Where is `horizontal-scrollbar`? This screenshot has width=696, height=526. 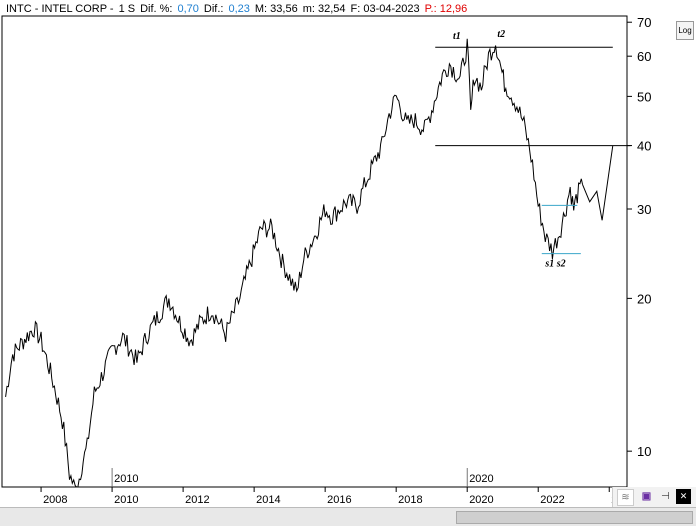
horizontal-scrollbar is located at coordinates (348, 516).